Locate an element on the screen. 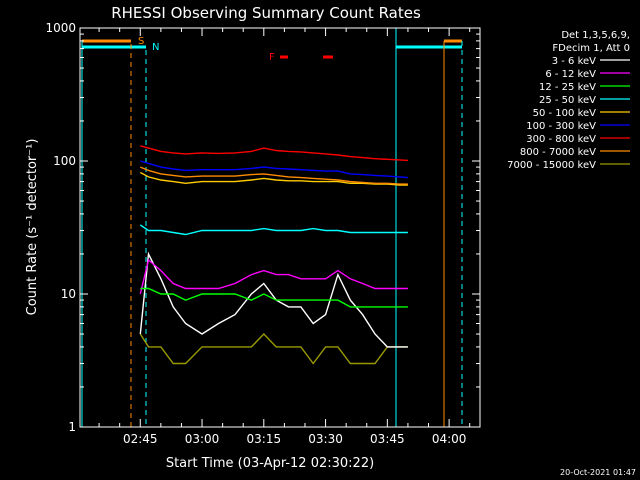  y-tick-label: 10 is located at coordinates (68, 294).